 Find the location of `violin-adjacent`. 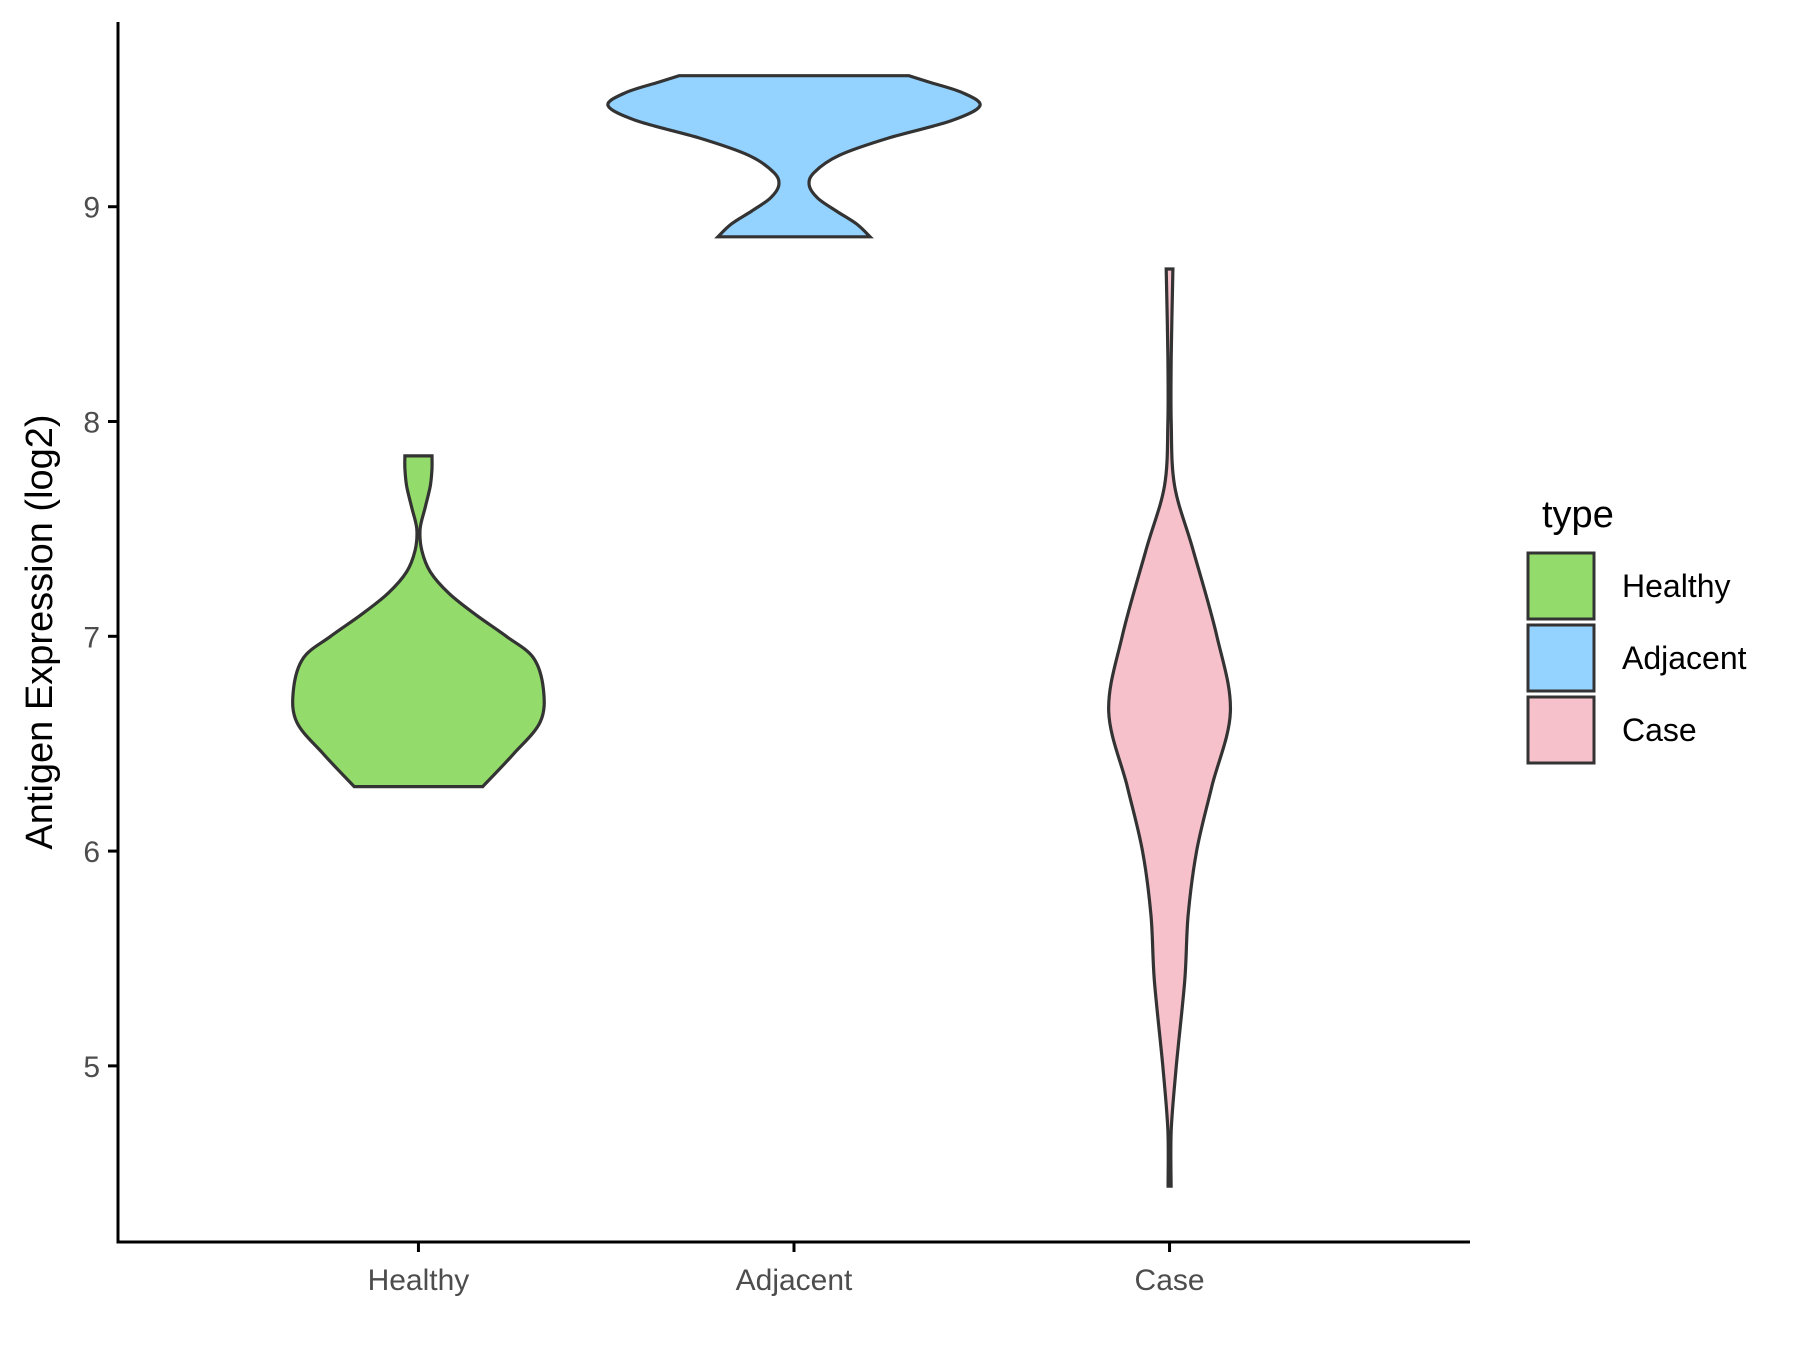

violin-adjacent is located at coordinates (794, 156).